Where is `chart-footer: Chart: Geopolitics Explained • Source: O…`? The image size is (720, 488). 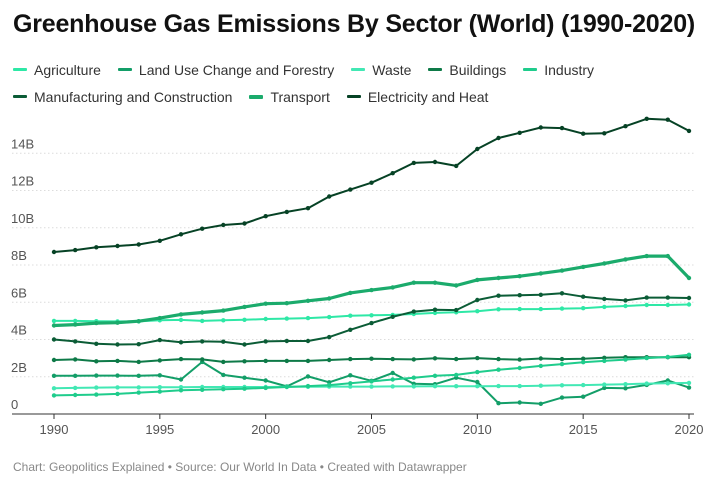
chart-footer: Chart: Geopolitics Explained • Source: O… is located at coordinates (240, 467).